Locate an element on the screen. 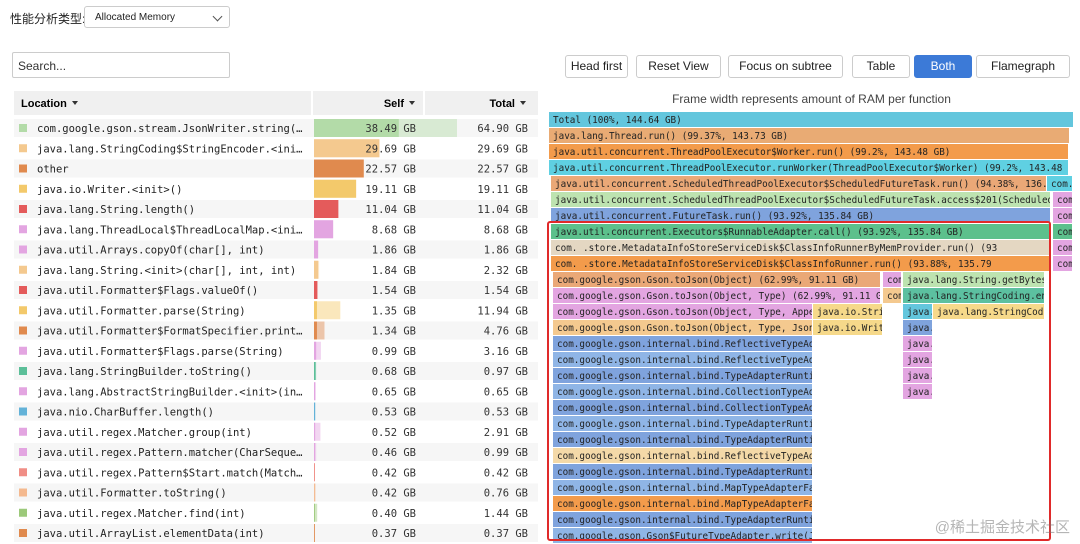 This screenshot has width=1080, height=544. location: java.util.regex.Matcher.group(int) is located at coordinates (144, 433).